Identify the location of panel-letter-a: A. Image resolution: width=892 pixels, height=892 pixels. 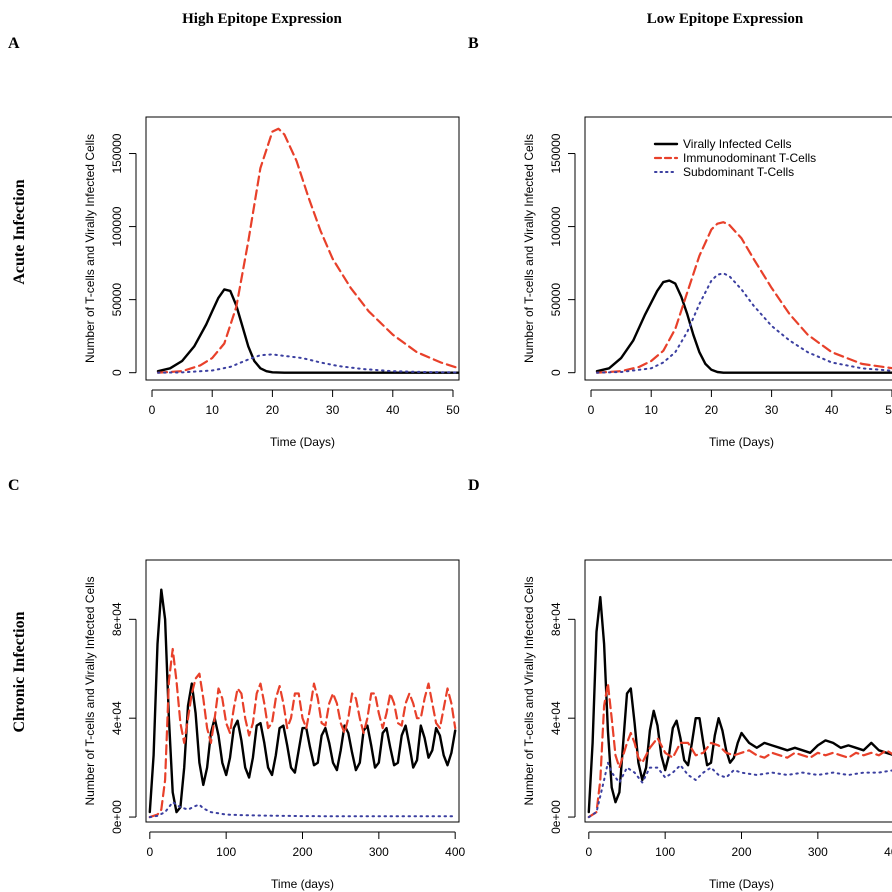
(14, 43).